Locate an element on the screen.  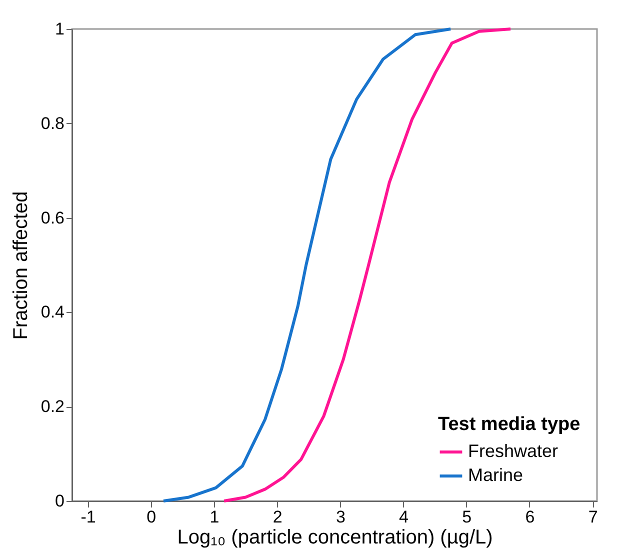
y-tick-label: 0.4 is located at coordinates (52, 312).